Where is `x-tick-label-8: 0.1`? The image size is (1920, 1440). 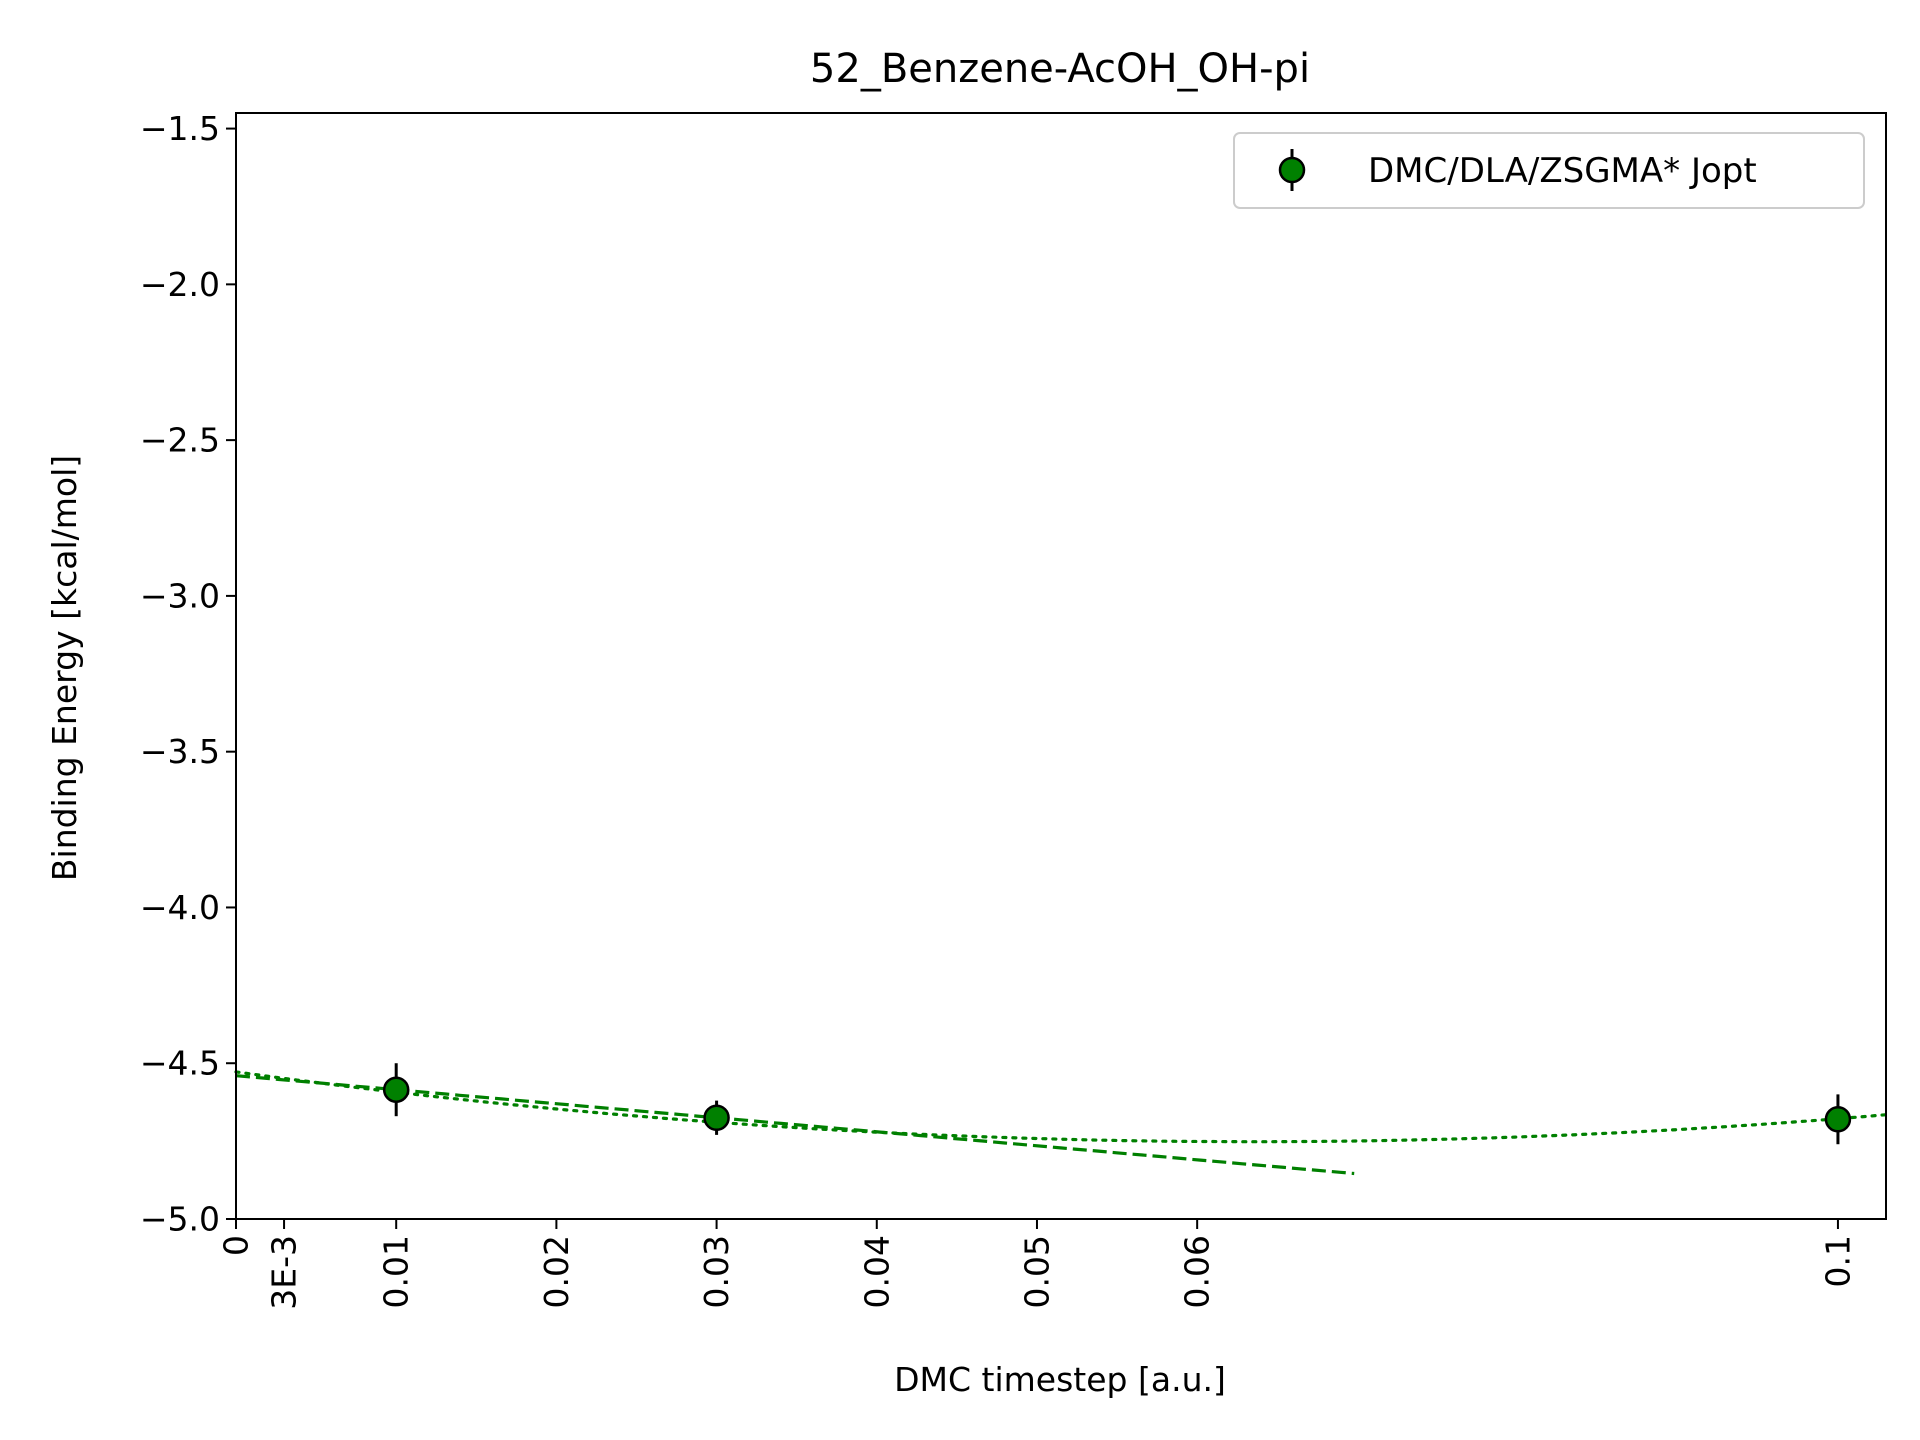
x-tick-label-8: 0.1 is located at coordinates (1837, 1261).